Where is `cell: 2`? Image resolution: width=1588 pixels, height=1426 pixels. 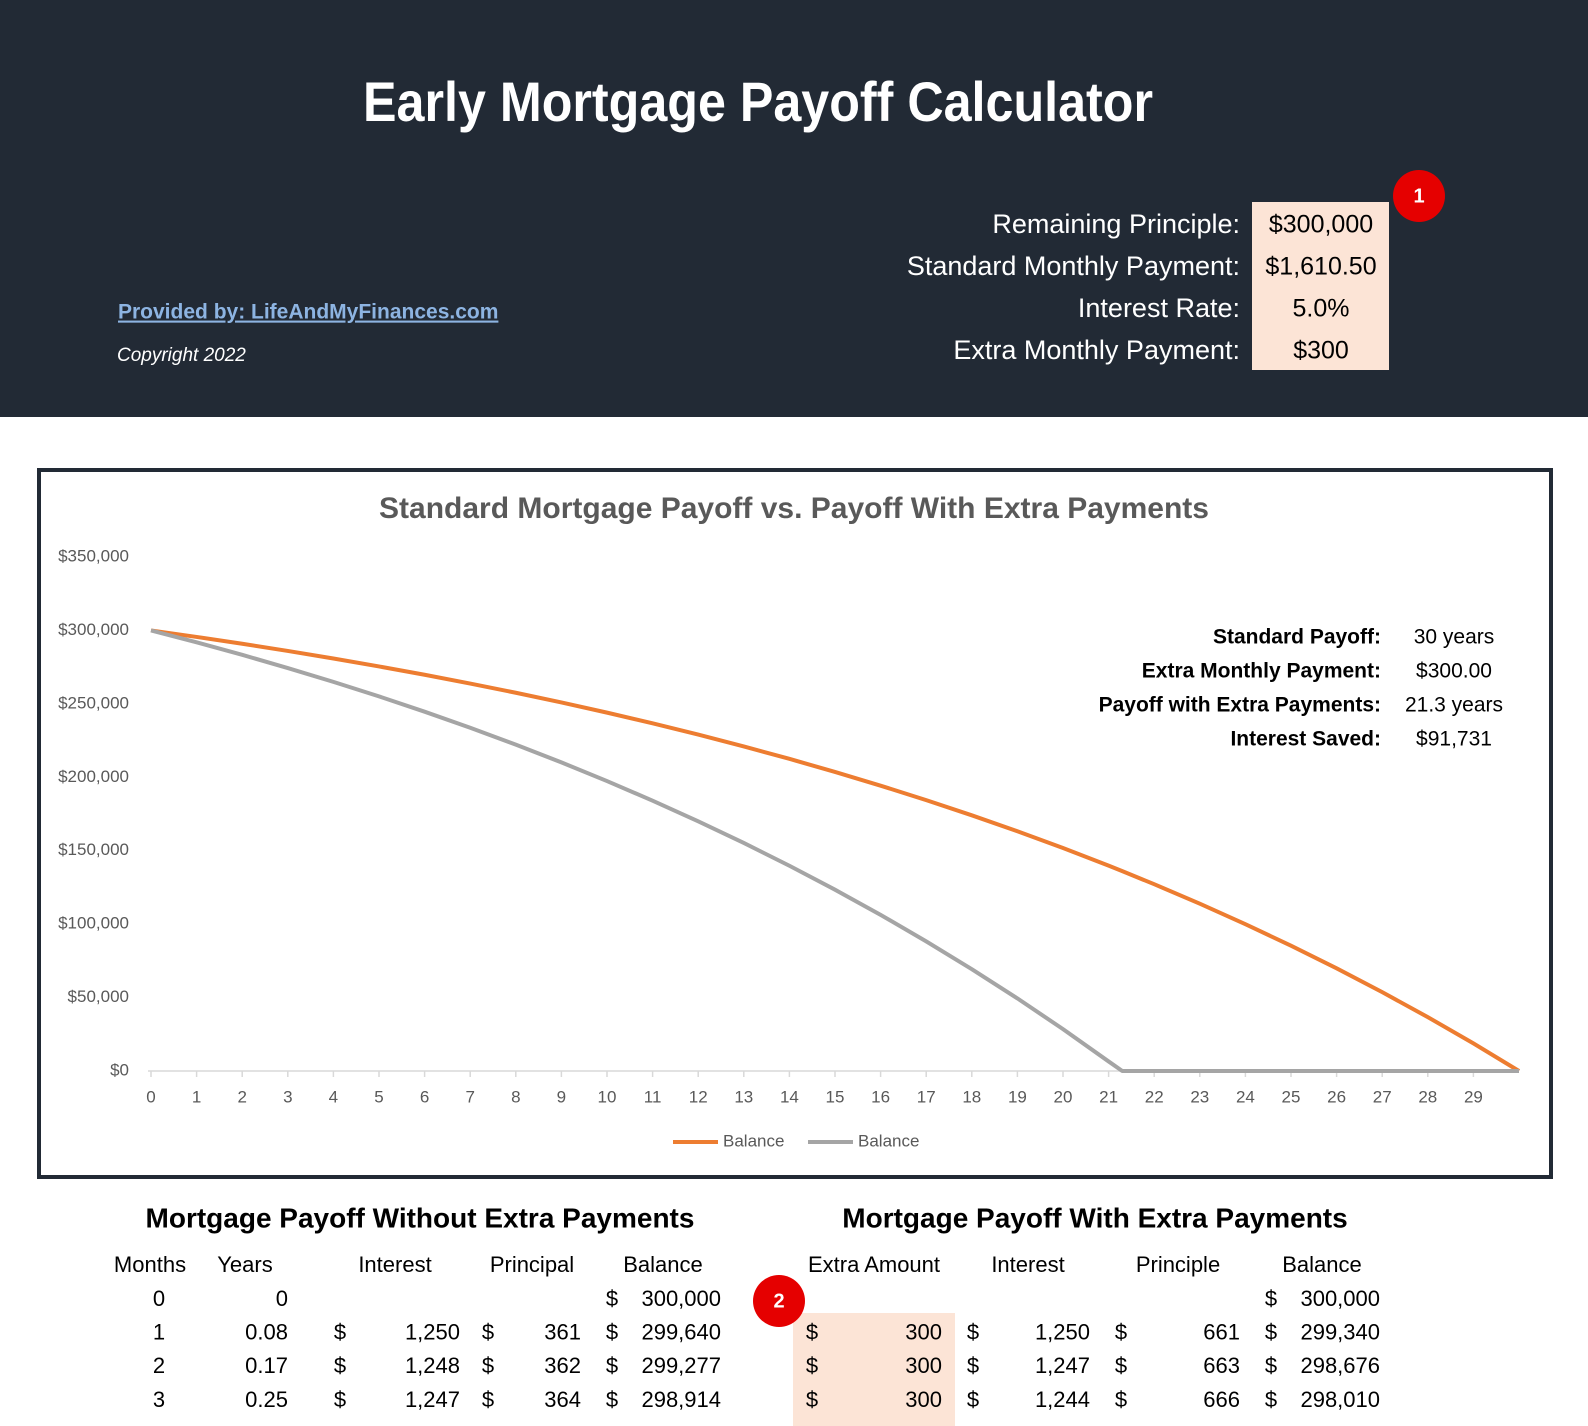
cell: 2 is located at coordinates (159, 1365).